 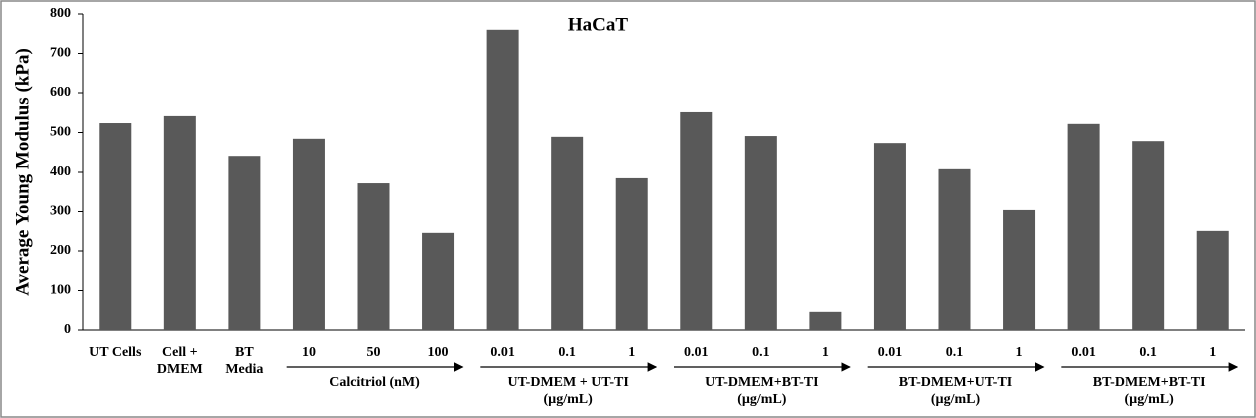 What do you see at coordinates (244, 352) in the screenshot?
I see `x-tick-label: BT` at bounding box center [244, 352].